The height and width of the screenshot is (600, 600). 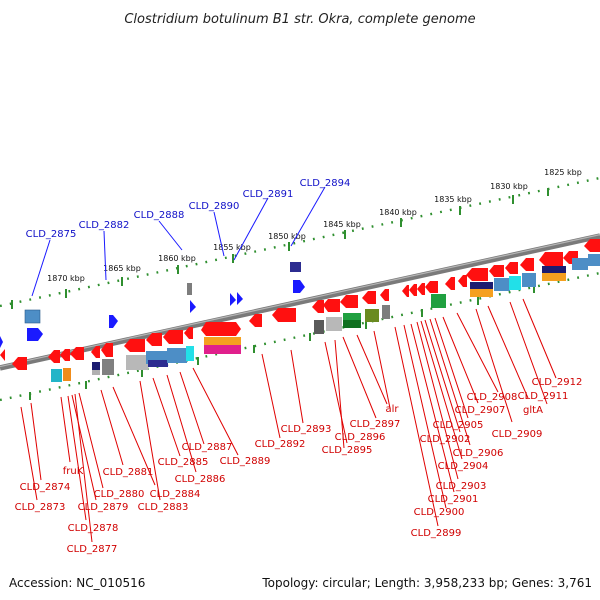 What do you see at coordinates (533, 410) in the screenshot?
I see `gene-label: gltA` at bounding box center [533, 410].